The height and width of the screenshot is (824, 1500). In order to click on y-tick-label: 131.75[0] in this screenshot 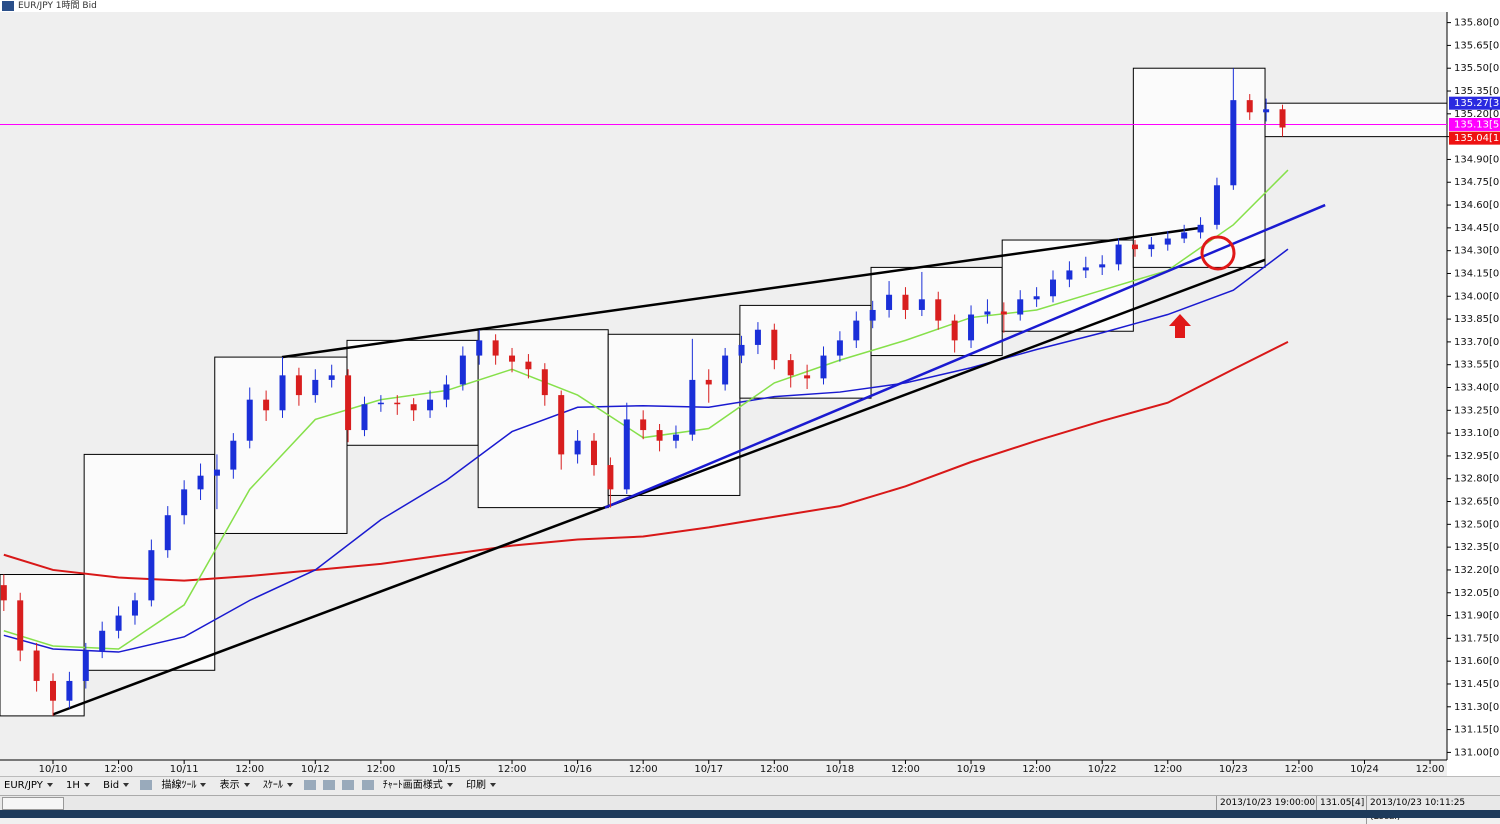, I will do `click(1477, 638)`.